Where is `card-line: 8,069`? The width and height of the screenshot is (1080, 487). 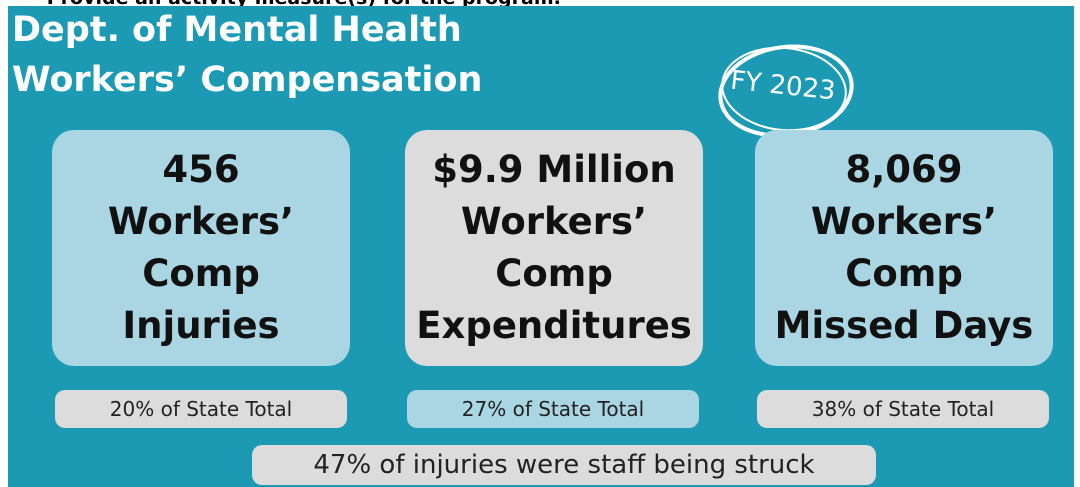
card-line: 8,069 is located at coordinates (904, 169).